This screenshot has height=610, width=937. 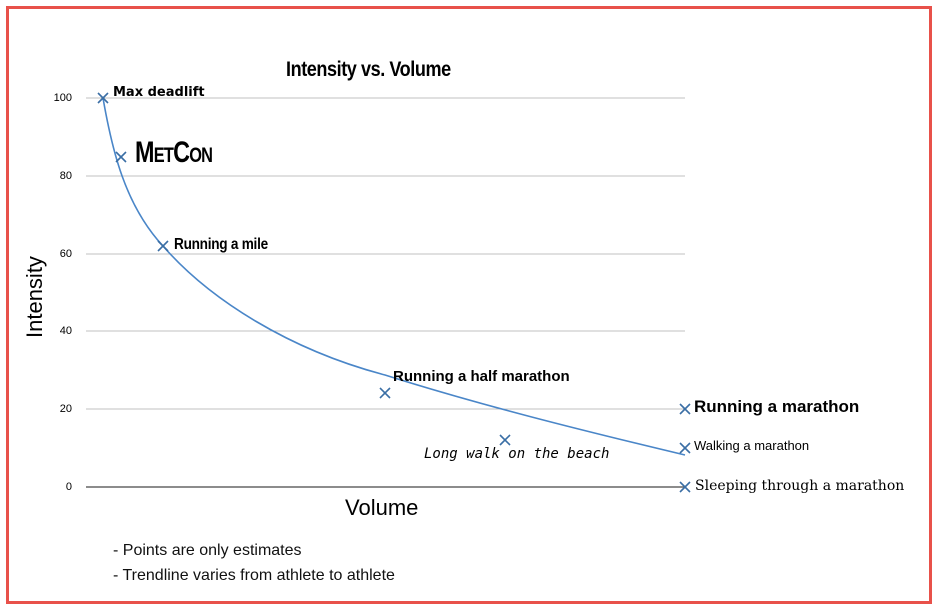 I want to click on y-axis-label: Intensity, so click(x=34, y=297).